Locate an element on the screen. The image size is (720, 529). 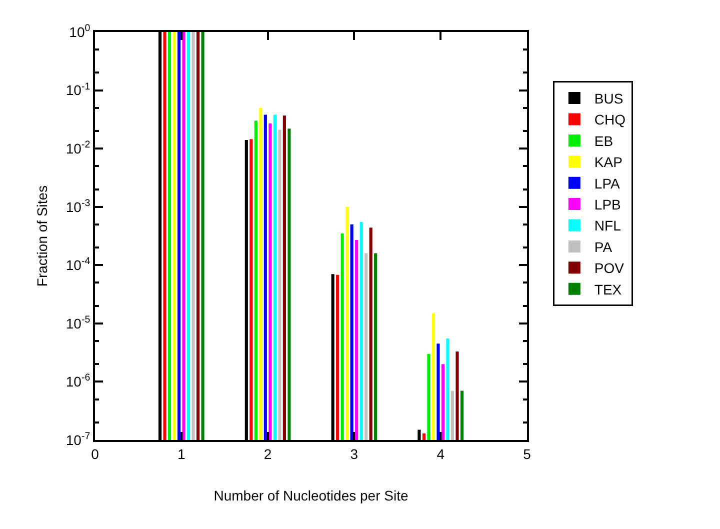
legend-label: POV is located at coordinates (609, 268).